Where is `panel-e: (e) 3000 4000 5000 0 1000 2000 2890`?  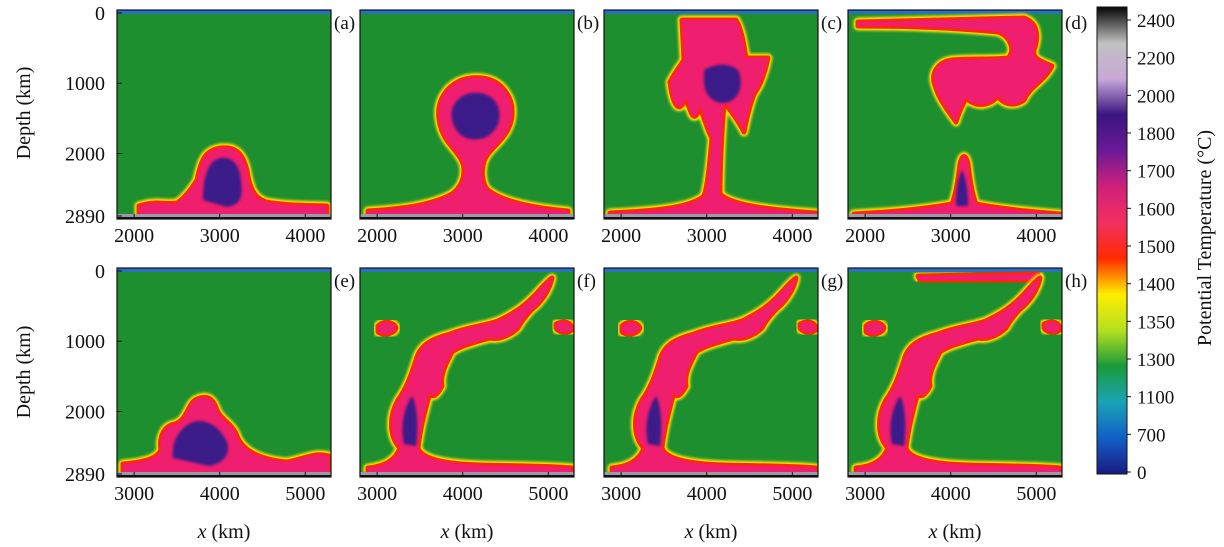 panel-e: (e) 3000 4000 5000 0 1000 2000 2890 is located at coordinates (210, 383).